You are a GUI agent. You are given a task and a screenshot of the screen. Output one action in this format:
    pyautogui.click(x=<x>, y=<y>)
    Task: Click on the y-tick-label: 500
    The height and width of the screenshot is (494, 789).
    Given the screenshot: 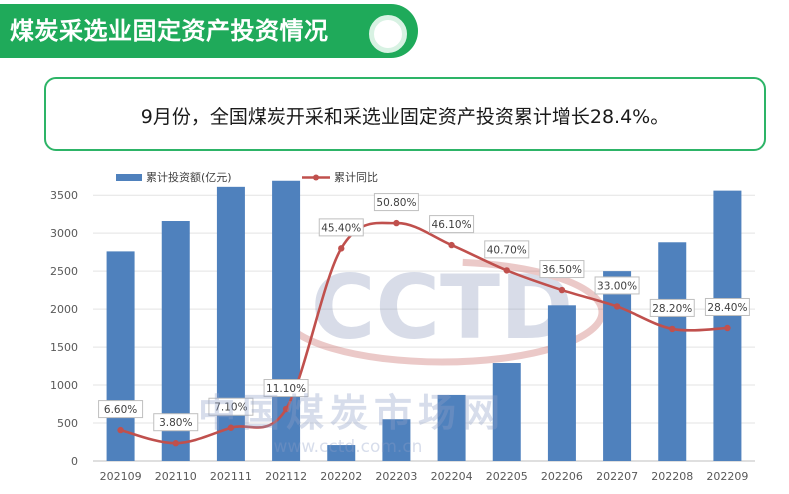 What is the action you would take?
    pyautogui.click(x=67, y=423)
    